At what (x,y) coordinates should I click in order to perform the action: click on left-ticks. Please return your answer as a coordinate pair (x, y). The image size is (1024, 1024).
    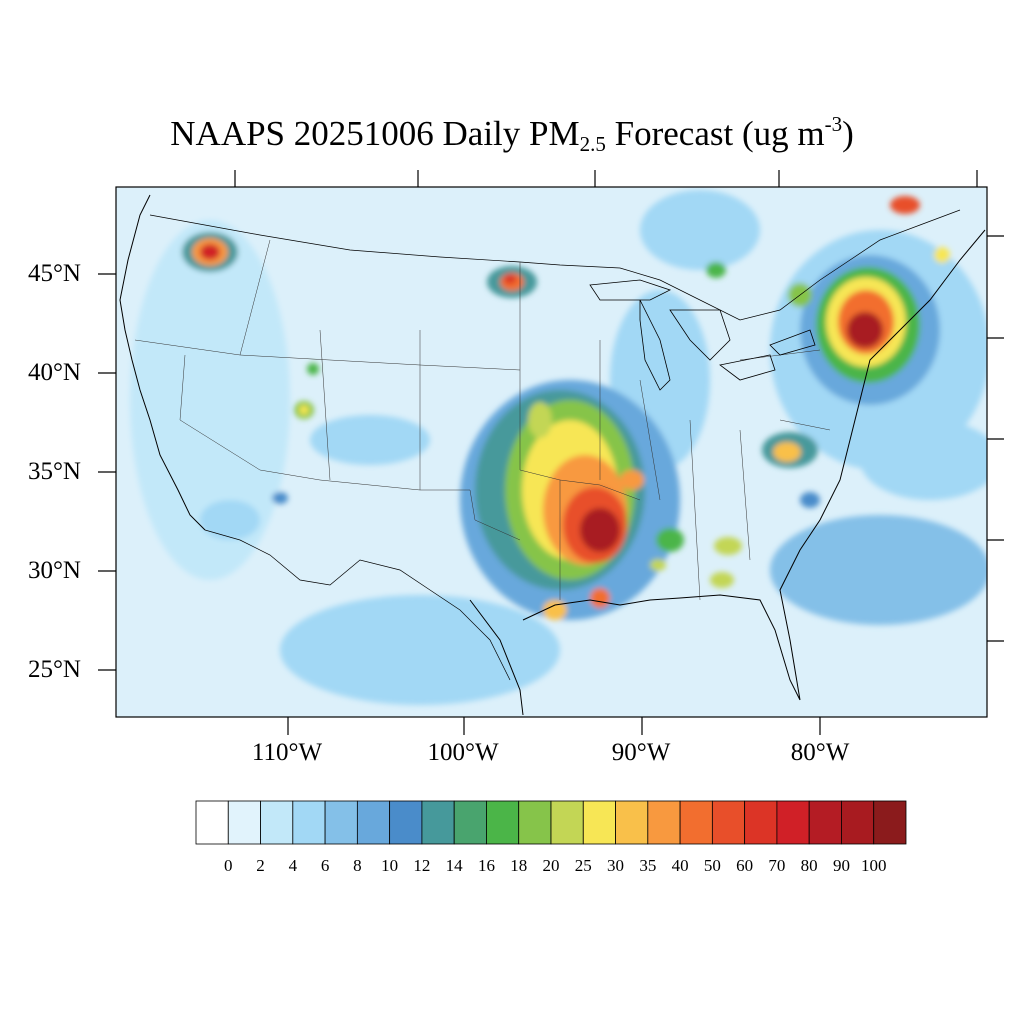
    Looking at the image, I should click on (107, 472).